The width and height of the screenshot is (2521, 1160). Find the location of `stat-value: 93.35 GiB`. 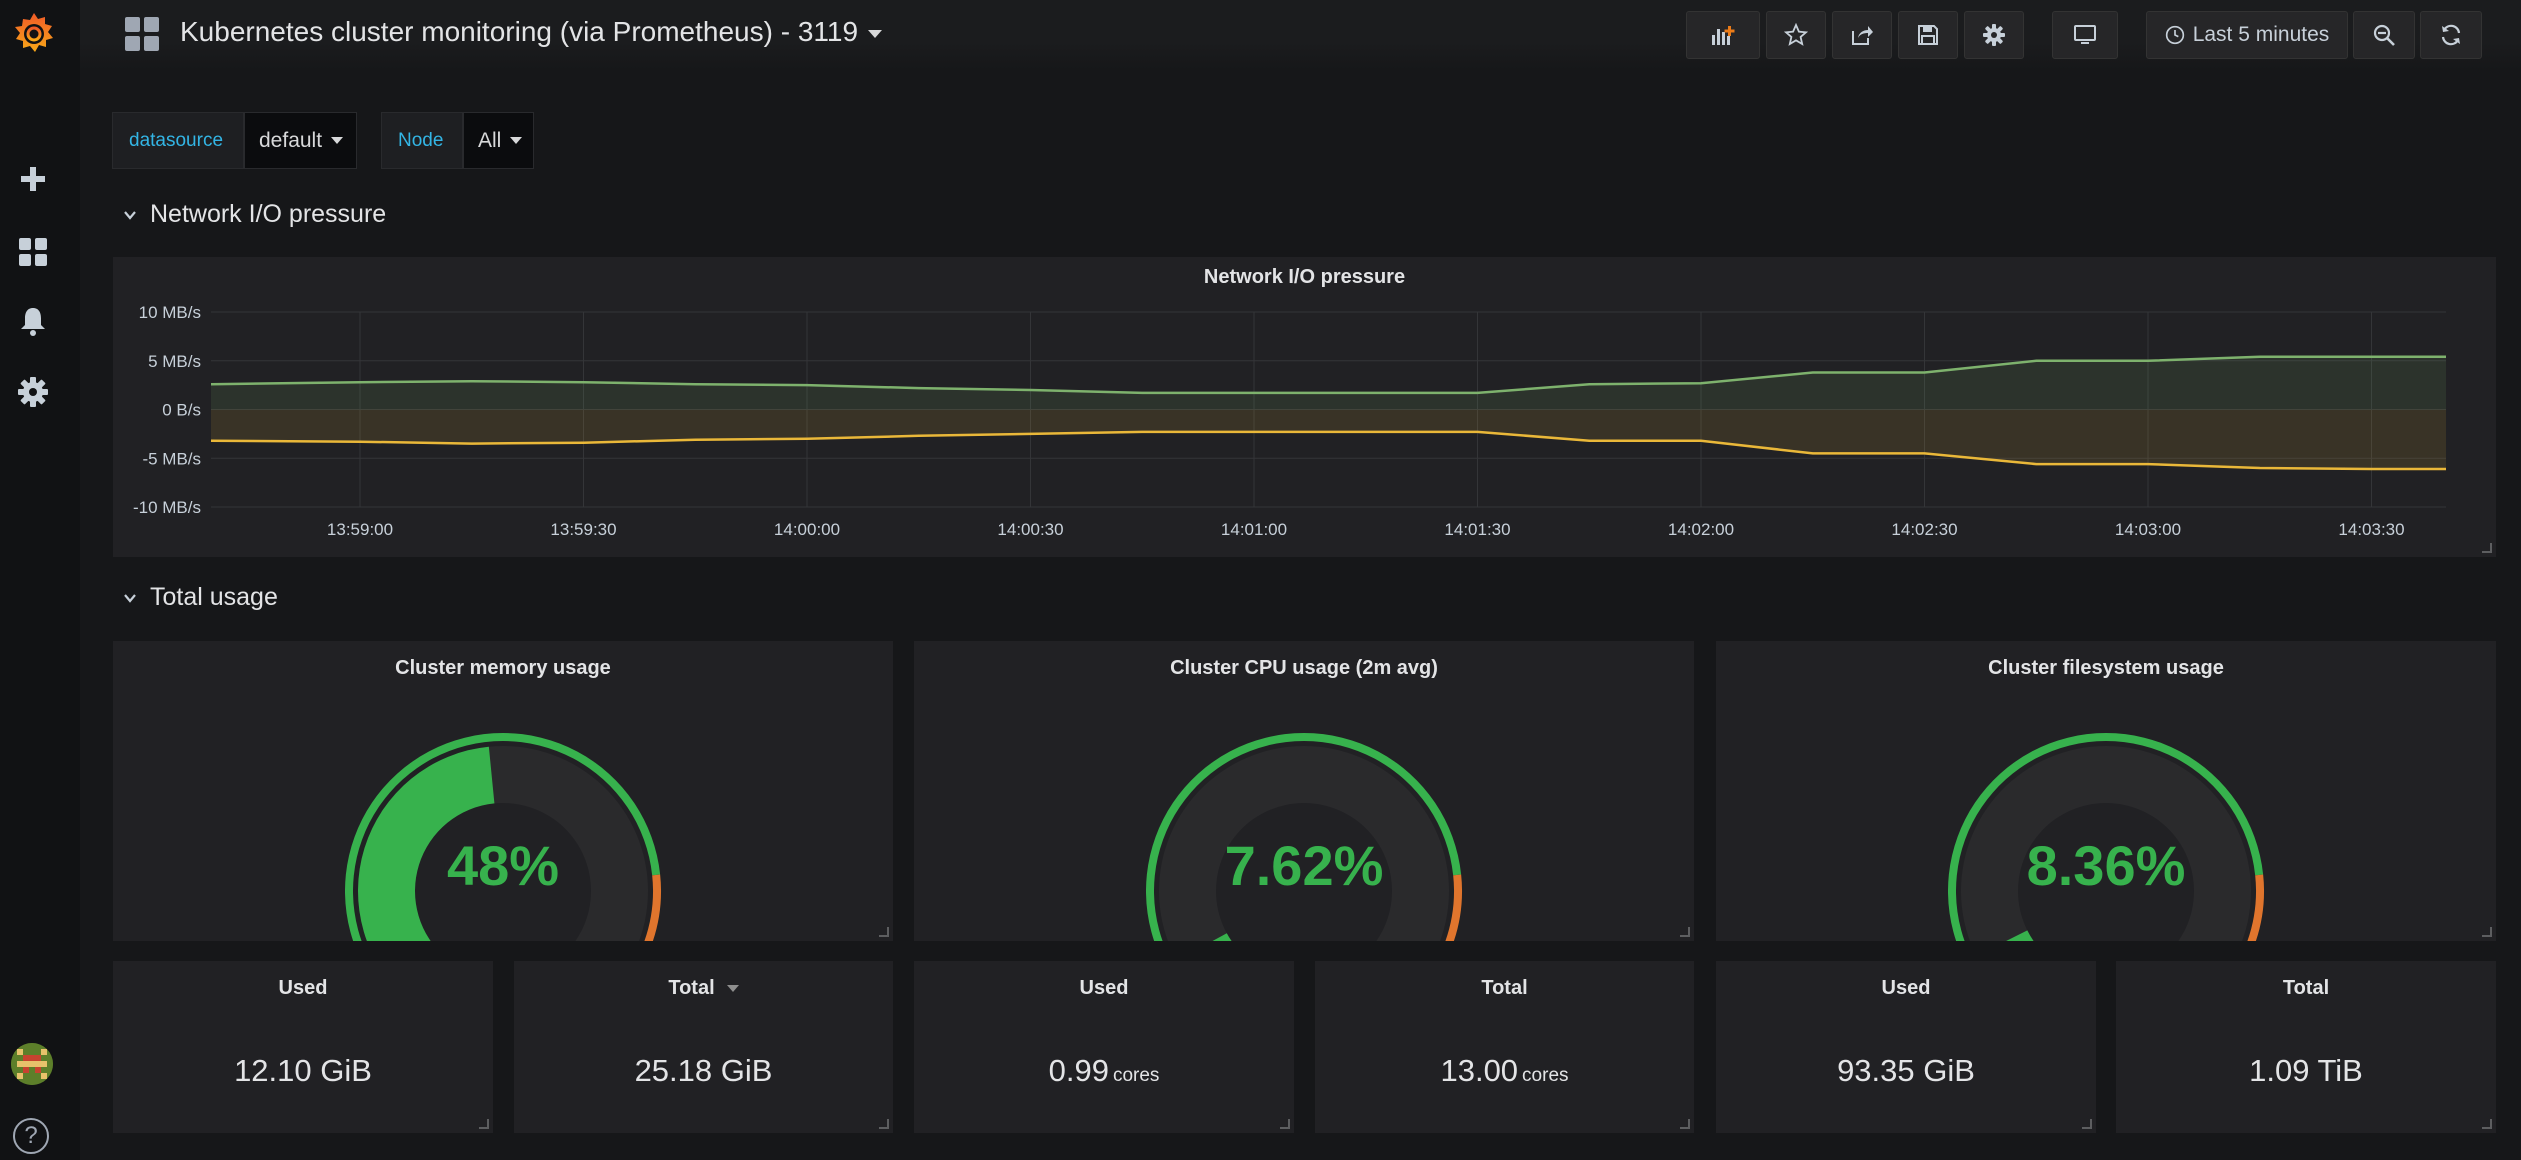

stat-value: 93.35 GiB is located at coordinates (1906, 1071).